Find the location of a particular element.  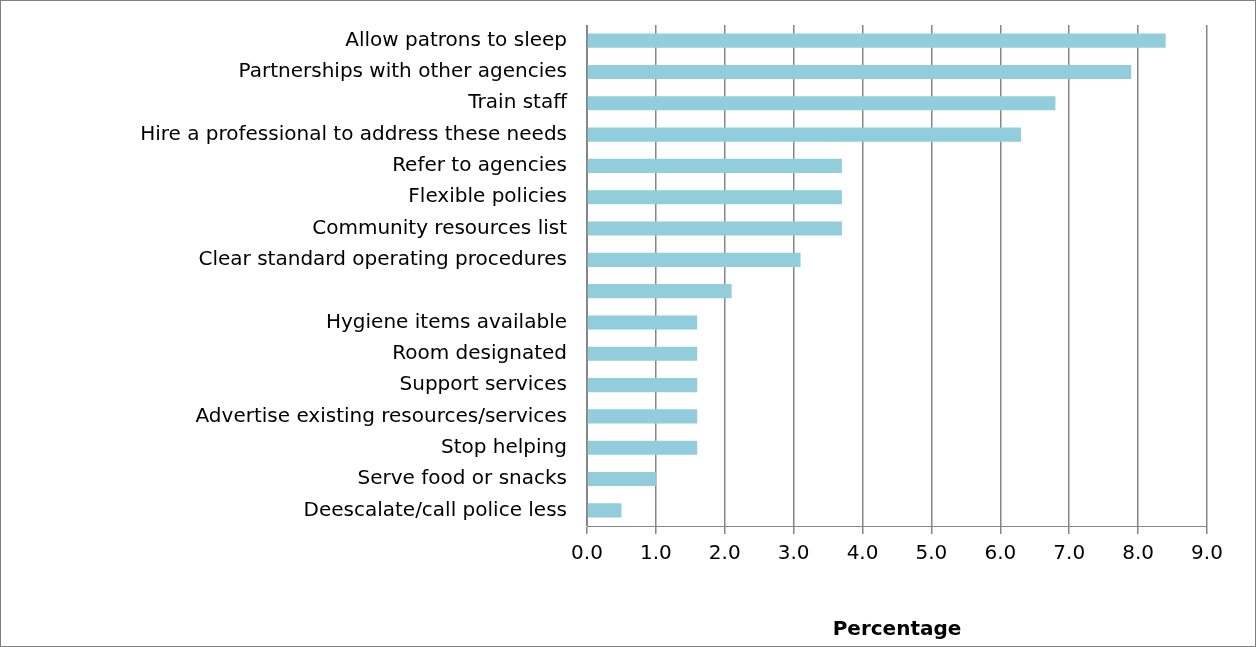

y-tick-label: Train staff is located at coordinates (518, 101).